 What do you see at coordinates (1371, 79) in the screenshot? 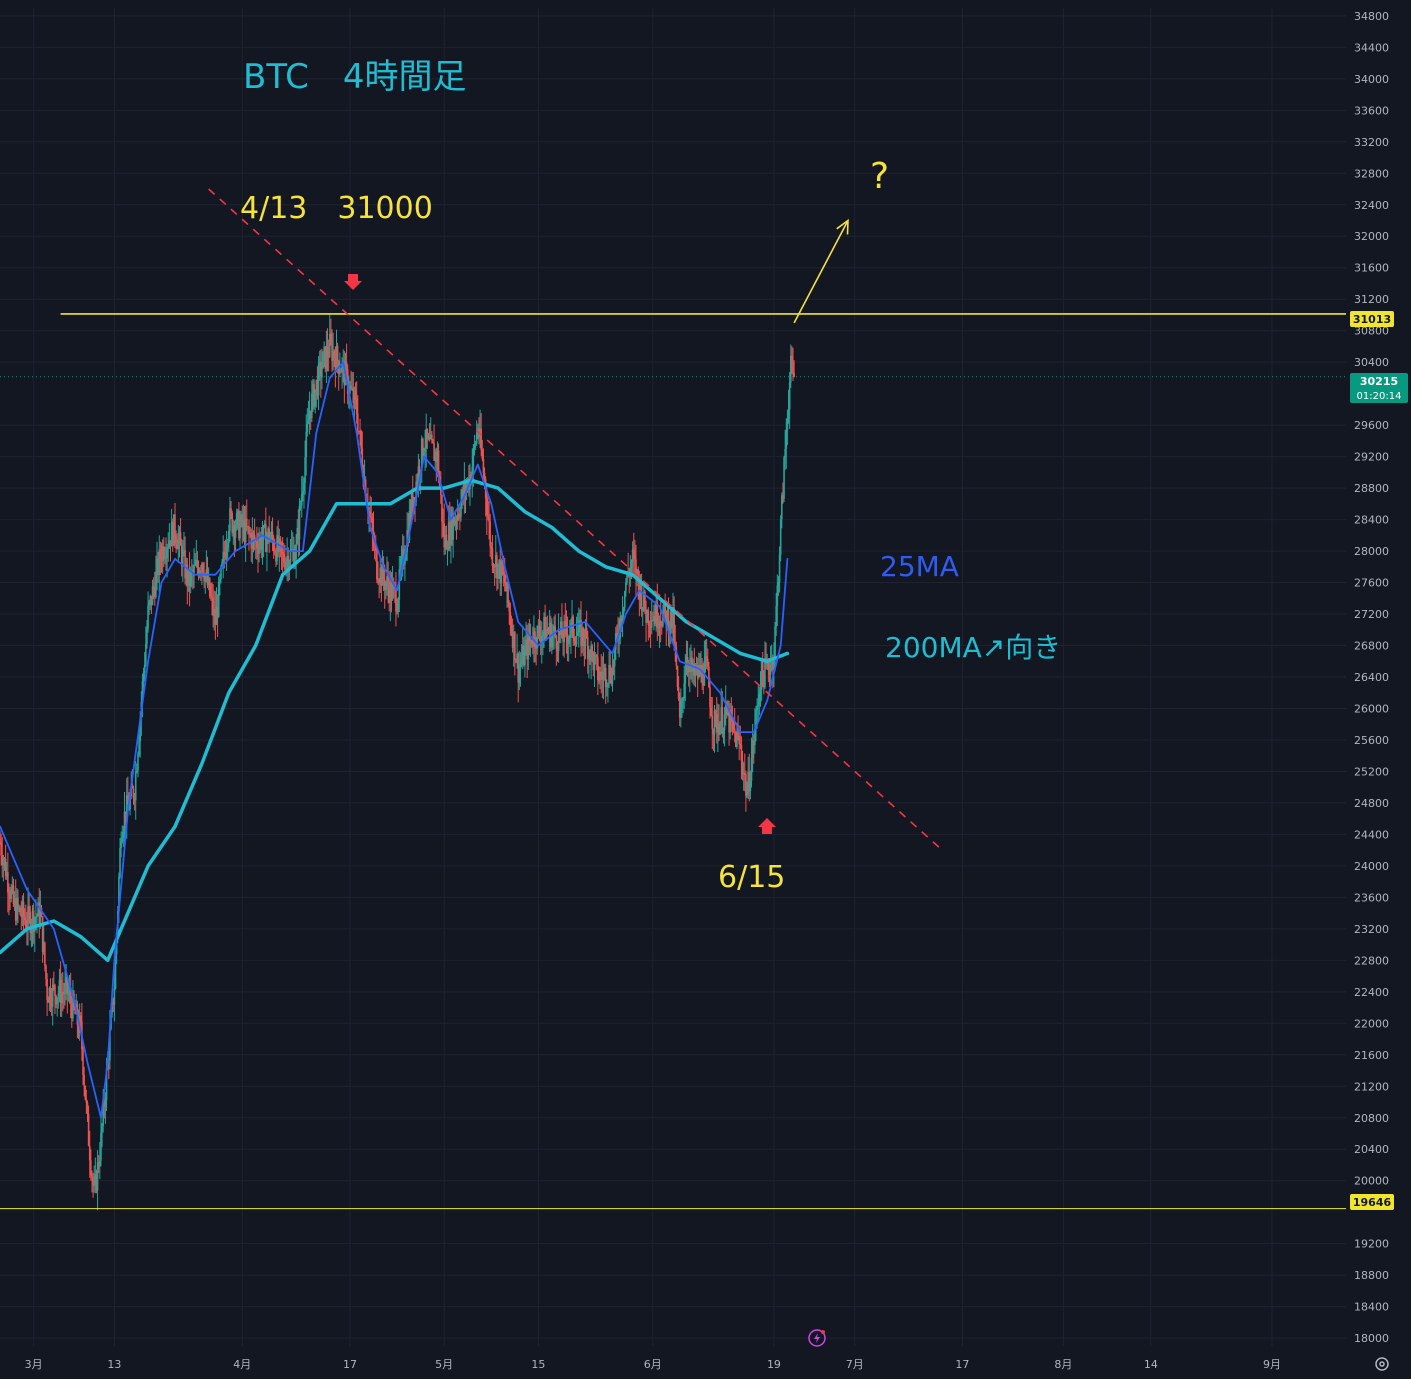
I see `y-tick-label: 34000` at bounding box center [1371, 79].